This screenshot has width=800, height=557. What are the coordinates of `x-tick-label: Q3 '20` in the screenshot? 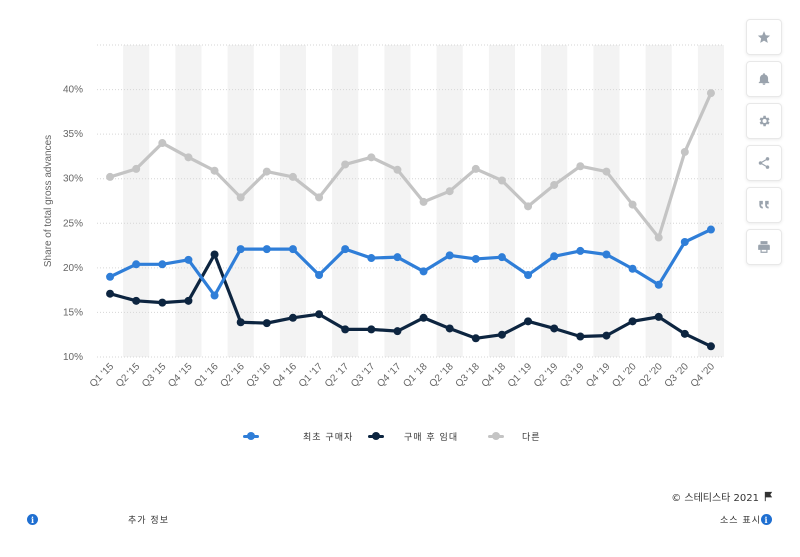 It's located at (677, 375).